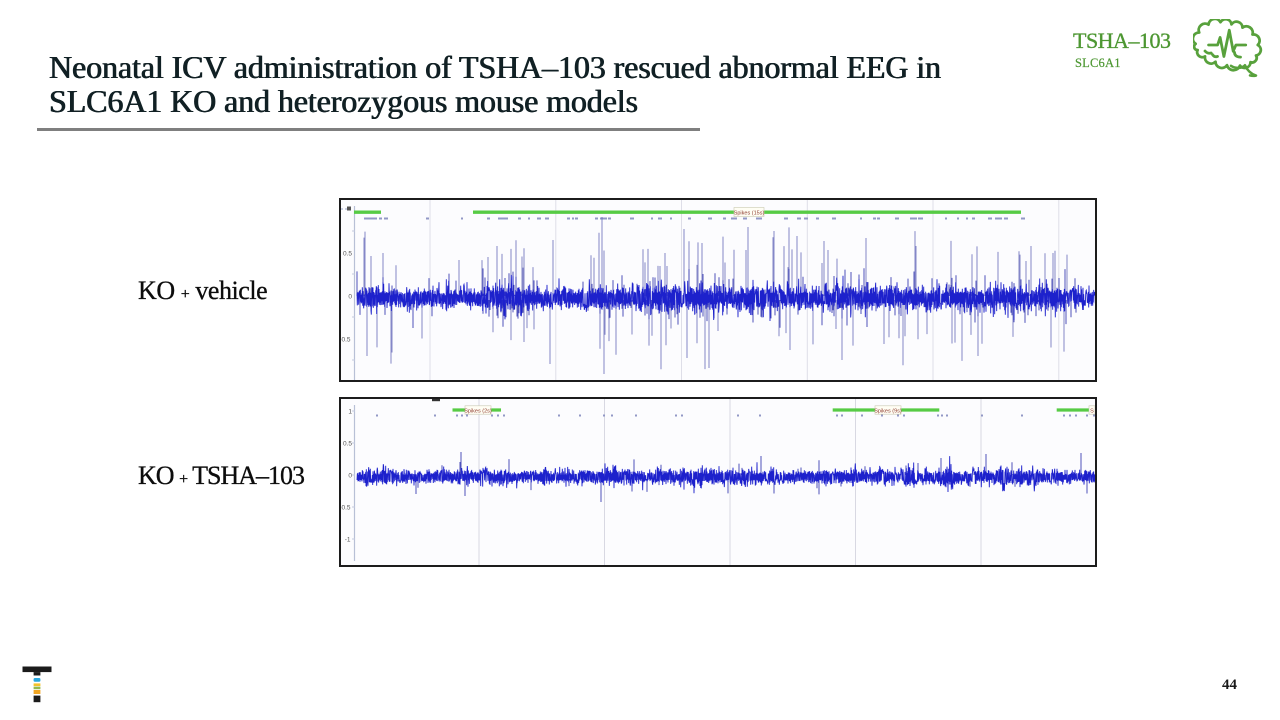 The height and width of the screenshot is (720, 1280). Describe the element at coordinates (478, 411) in the screenshot. I see `svg-text: Spikes (2s)` at that location.